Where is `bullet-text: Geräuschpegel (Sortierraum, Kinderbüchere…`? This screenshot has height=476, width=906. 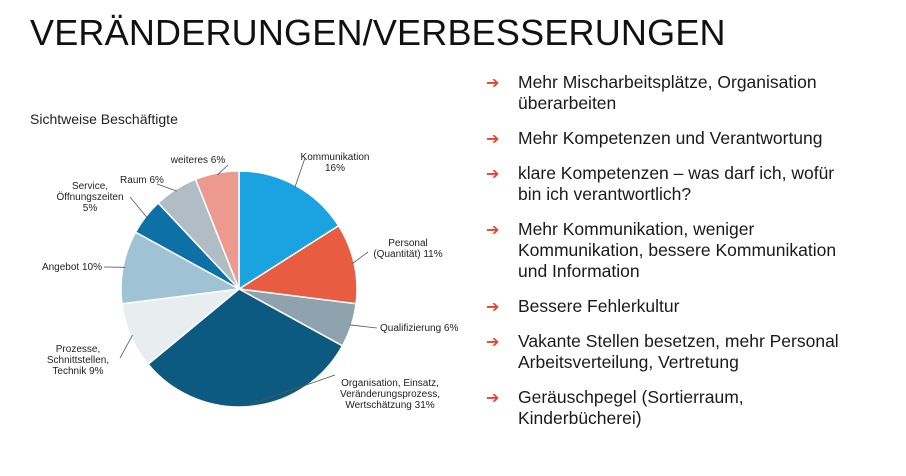 bullet-text: Geräuschpegel (Sortierraum, Kinderbüchere… is located at coordinates (631, 407).